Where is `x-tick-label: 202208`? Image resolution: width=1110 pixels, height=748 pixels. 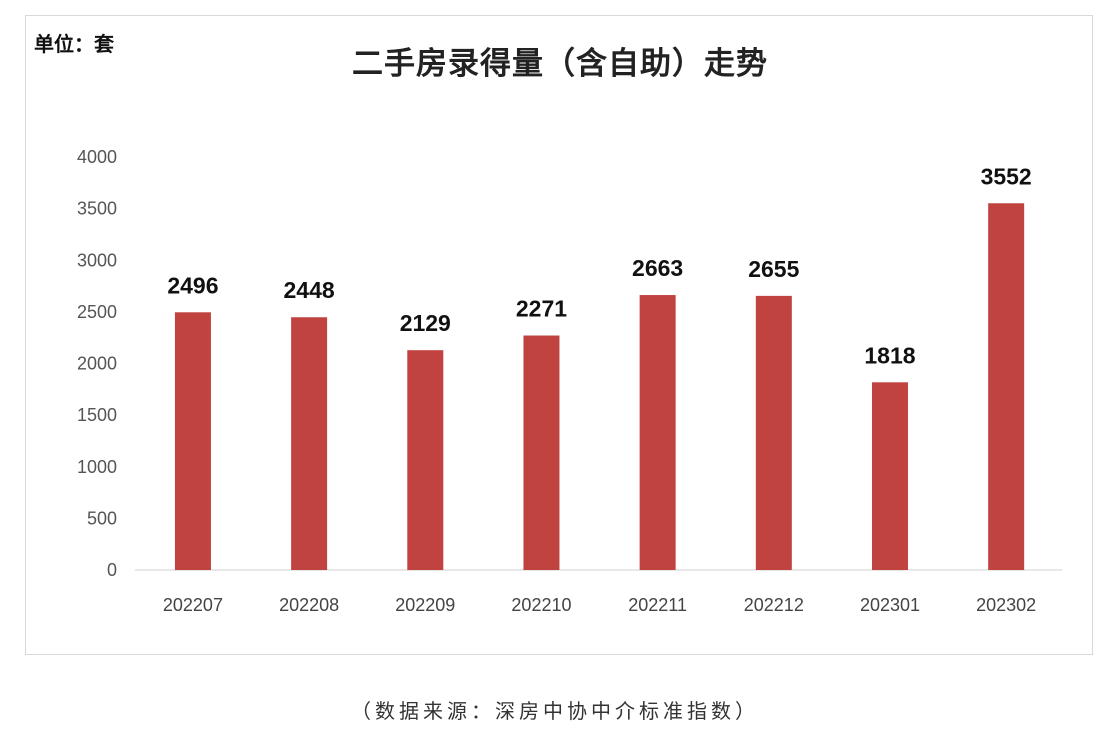
x-tick-label: 202208 is located at coordinates (309, 605).